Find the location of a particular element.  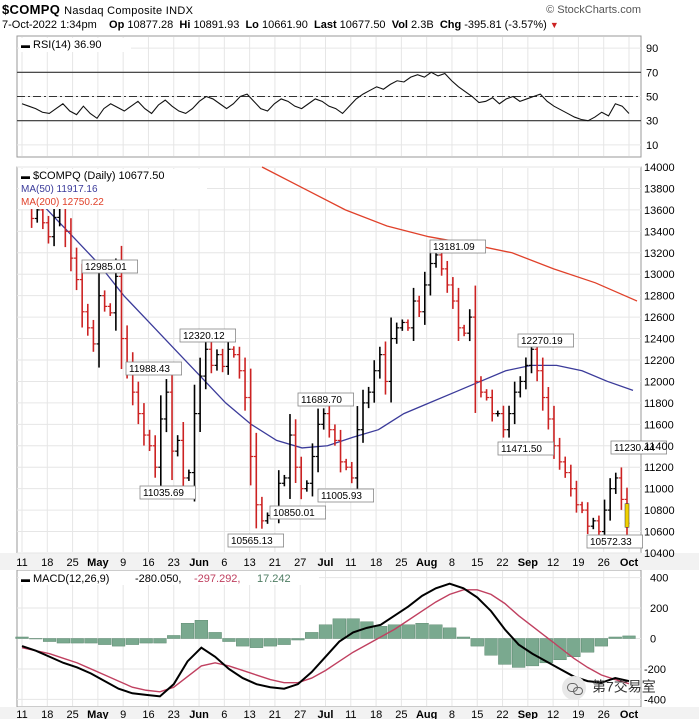

brand-label: © StockCharts.com is located at coordinates (593, 10).